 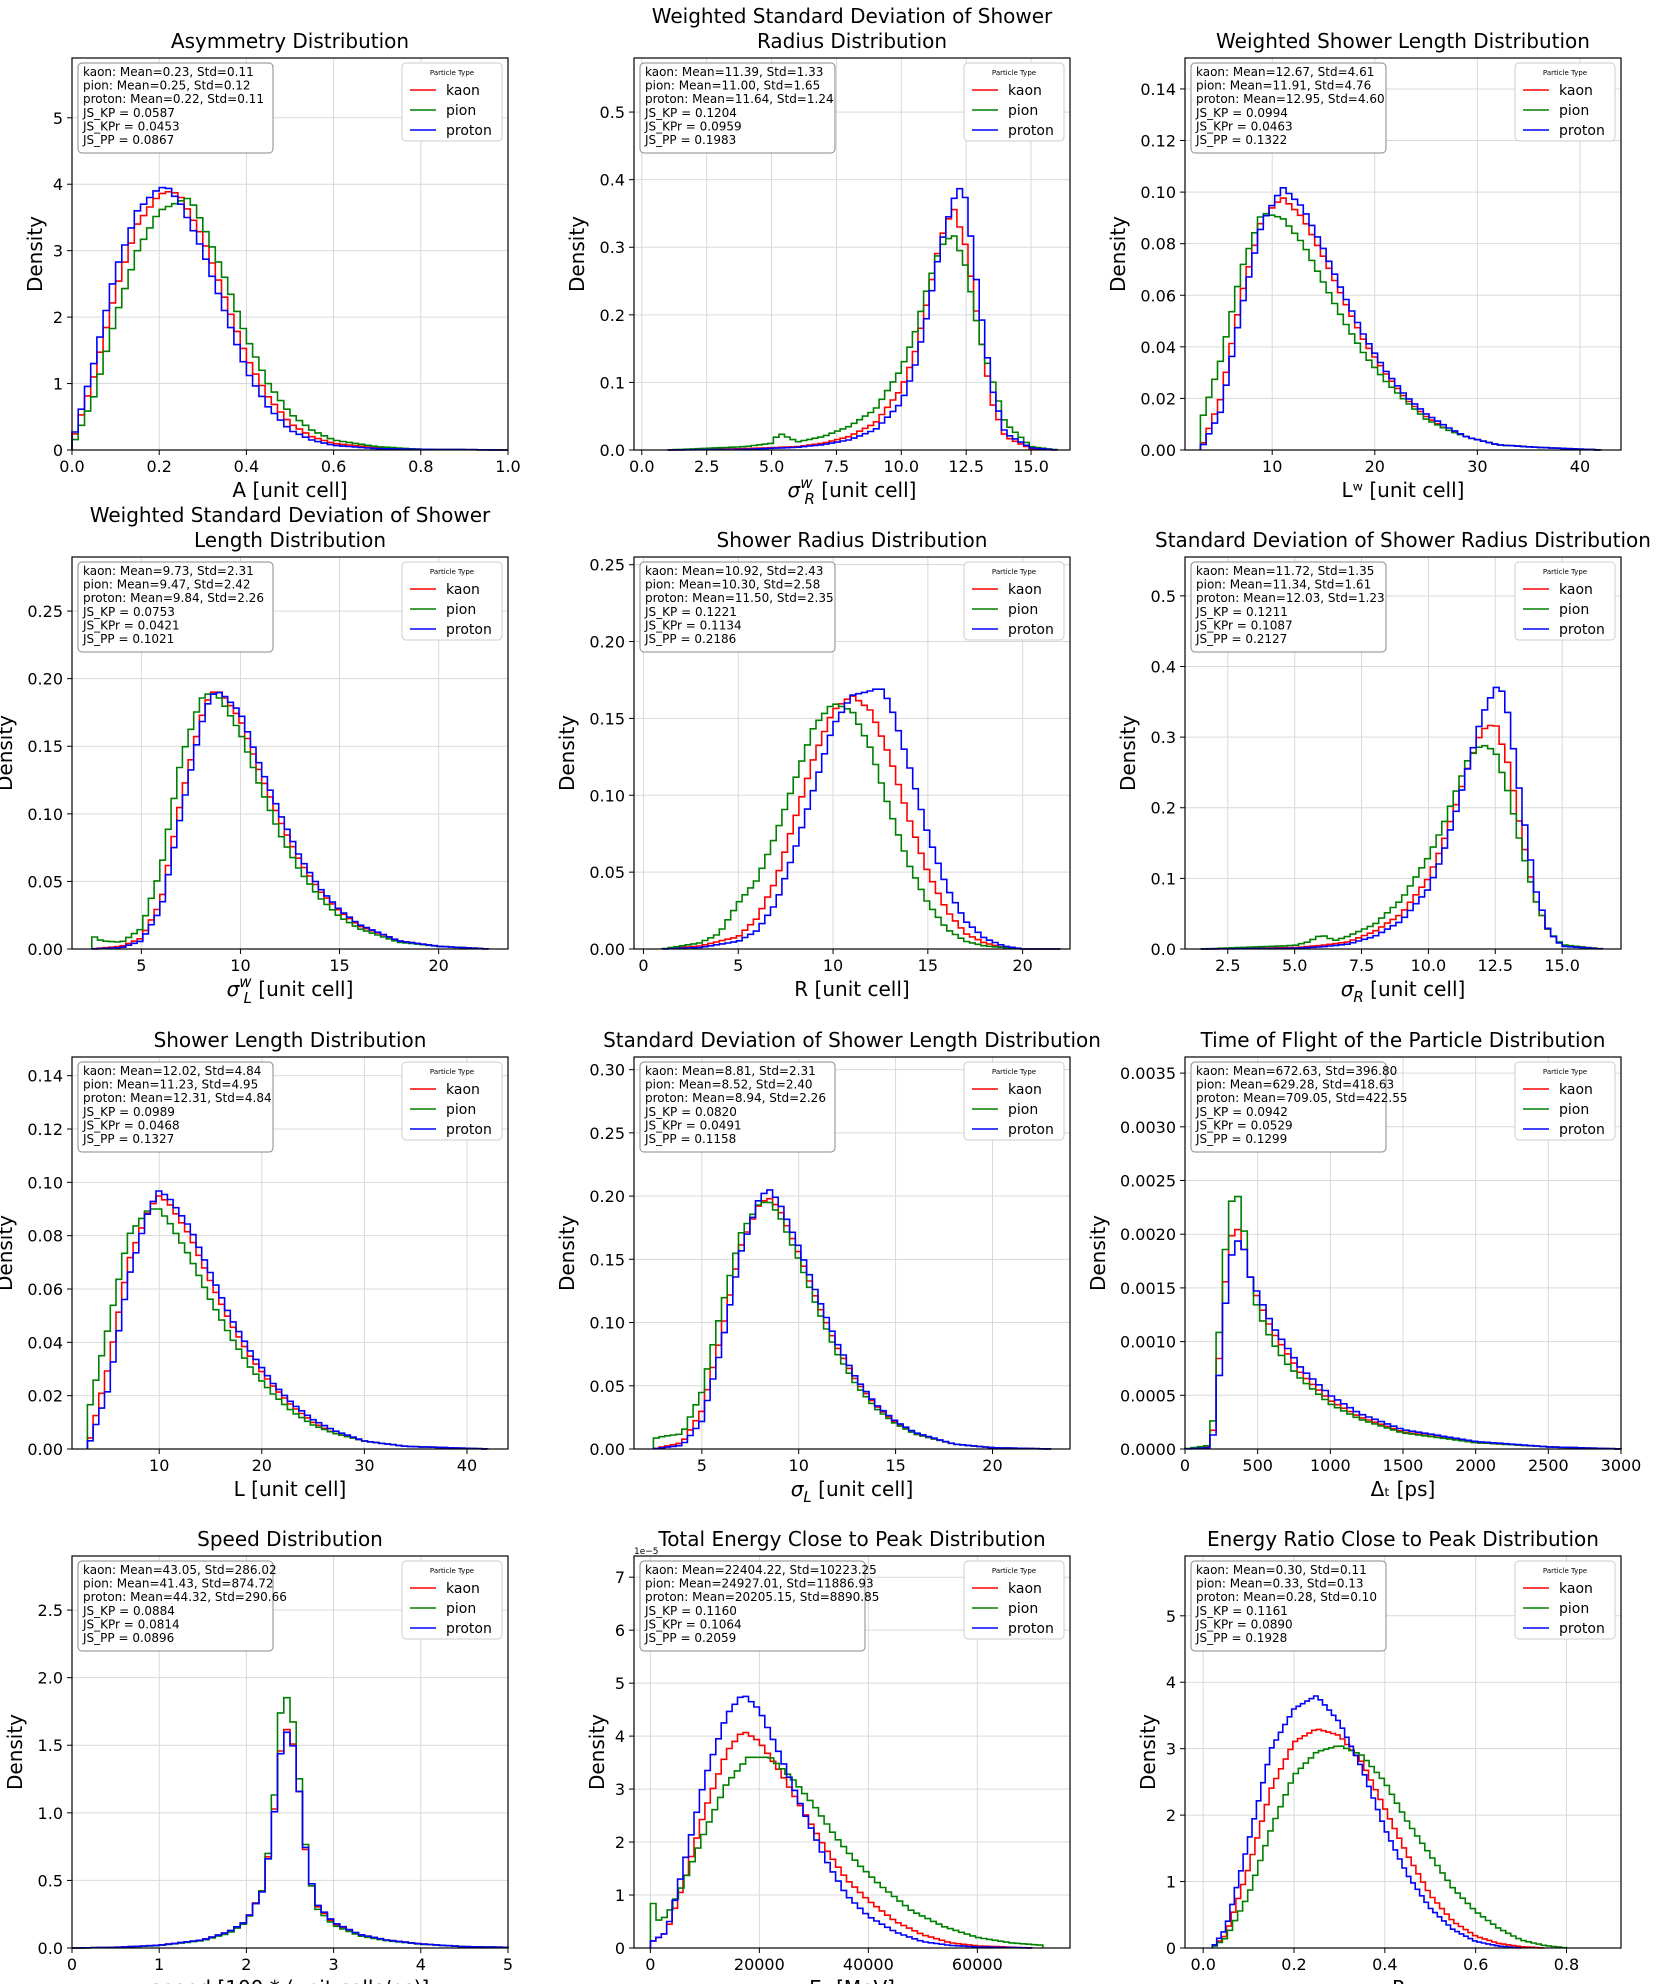 I want to click on y-tick-label: 0, so click(x=58, y=450).